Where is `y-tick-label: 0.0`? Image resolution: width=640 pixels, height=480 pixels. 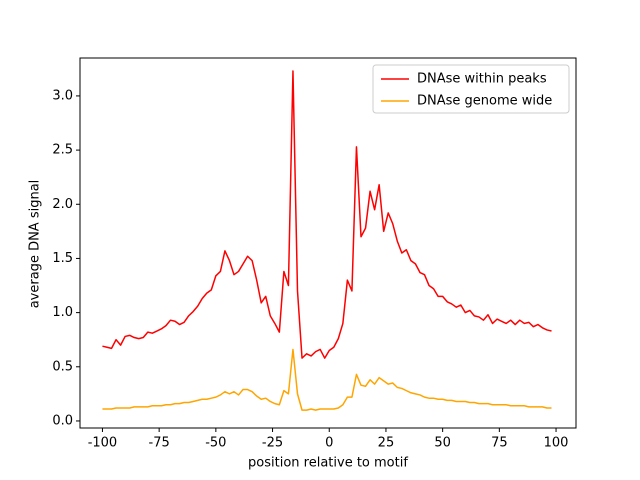 y-tick-label: 0.0 is located at coordinates (62, 420).